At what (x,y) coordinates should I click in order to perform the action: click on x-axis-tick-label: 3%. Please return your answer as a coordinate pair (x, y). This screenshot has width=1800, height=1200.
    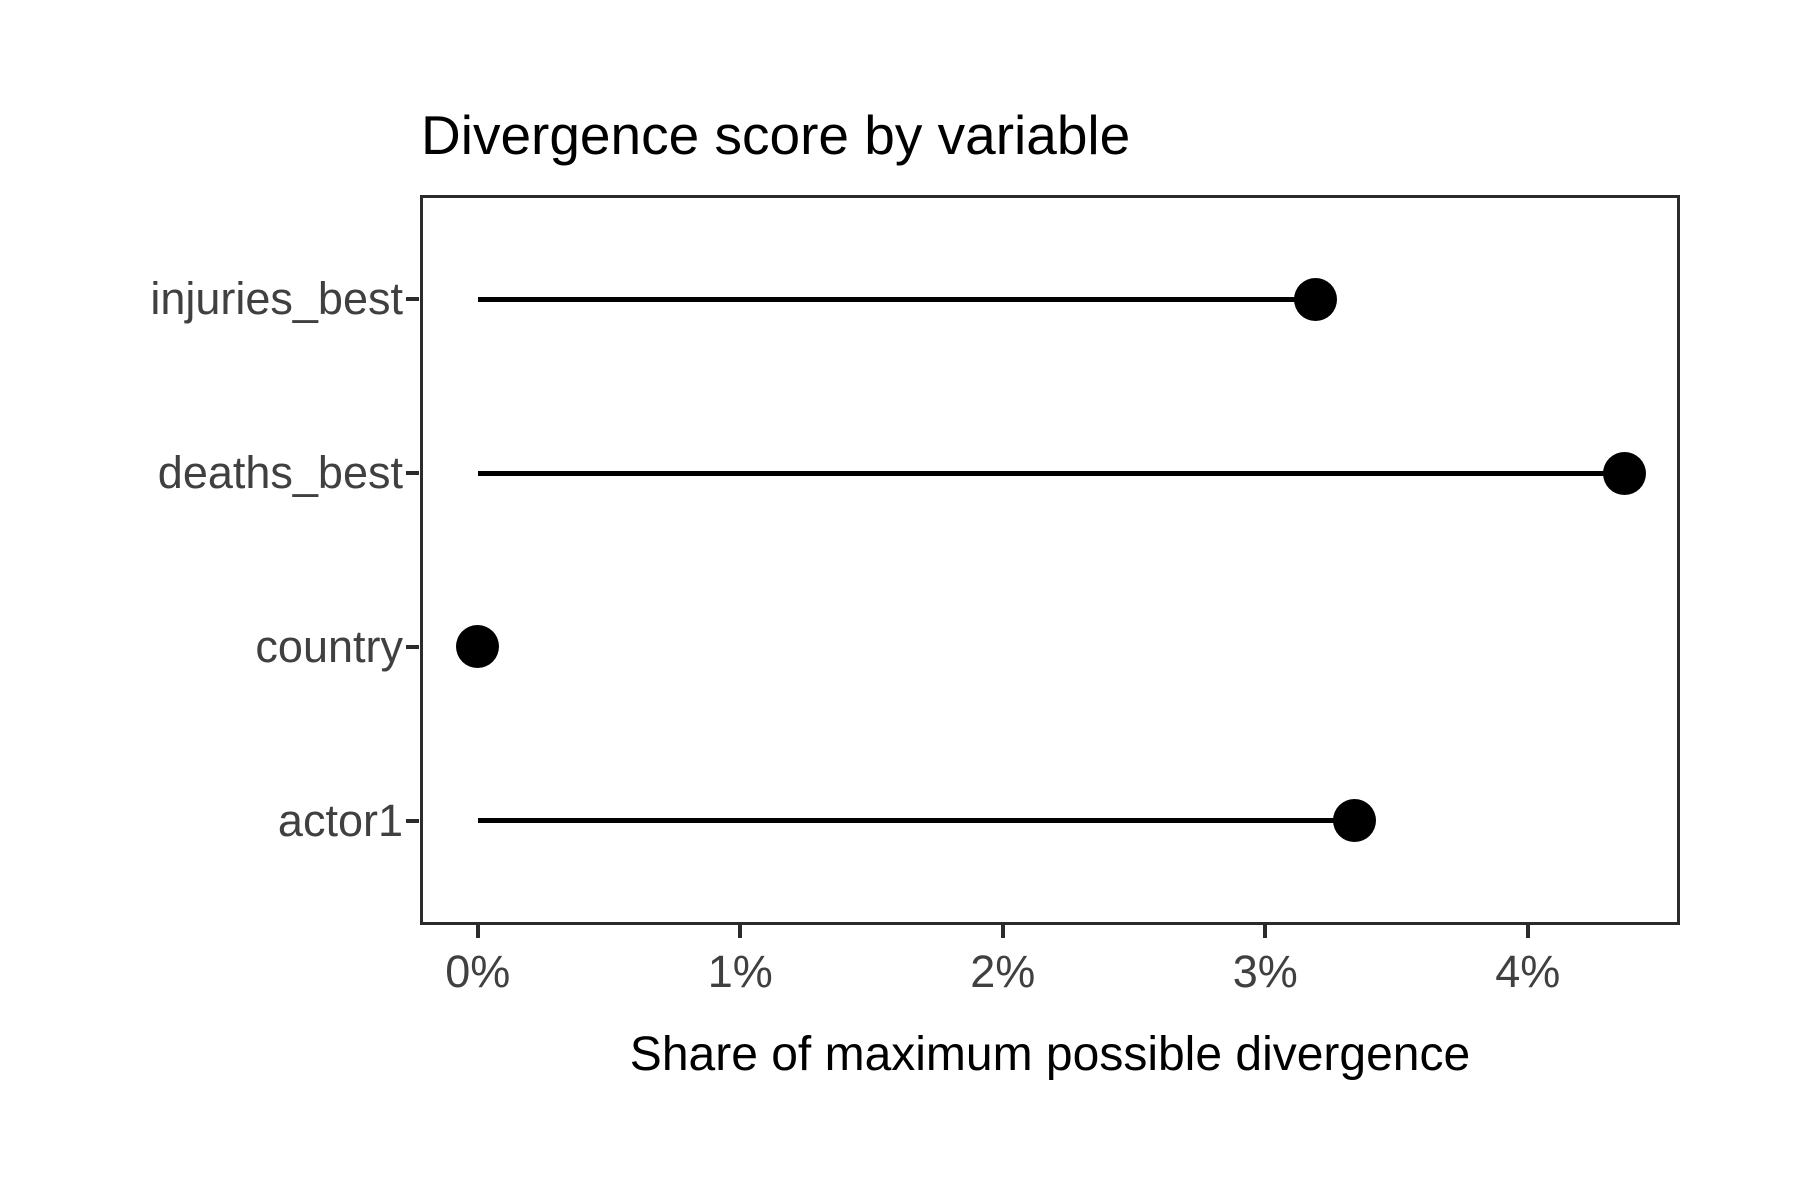
    Looking at the image, I should click on (1265, 971).